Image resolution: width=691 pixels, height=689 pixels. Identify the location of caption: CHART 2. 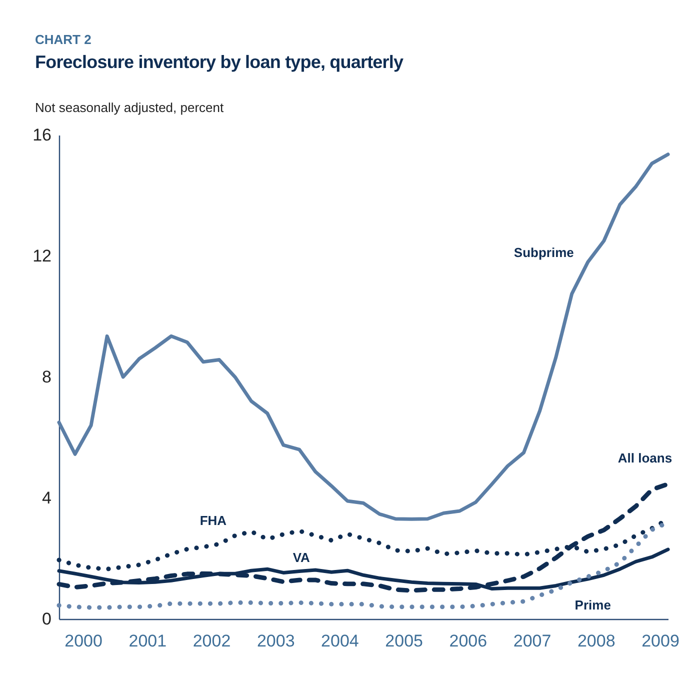
(63, 39).